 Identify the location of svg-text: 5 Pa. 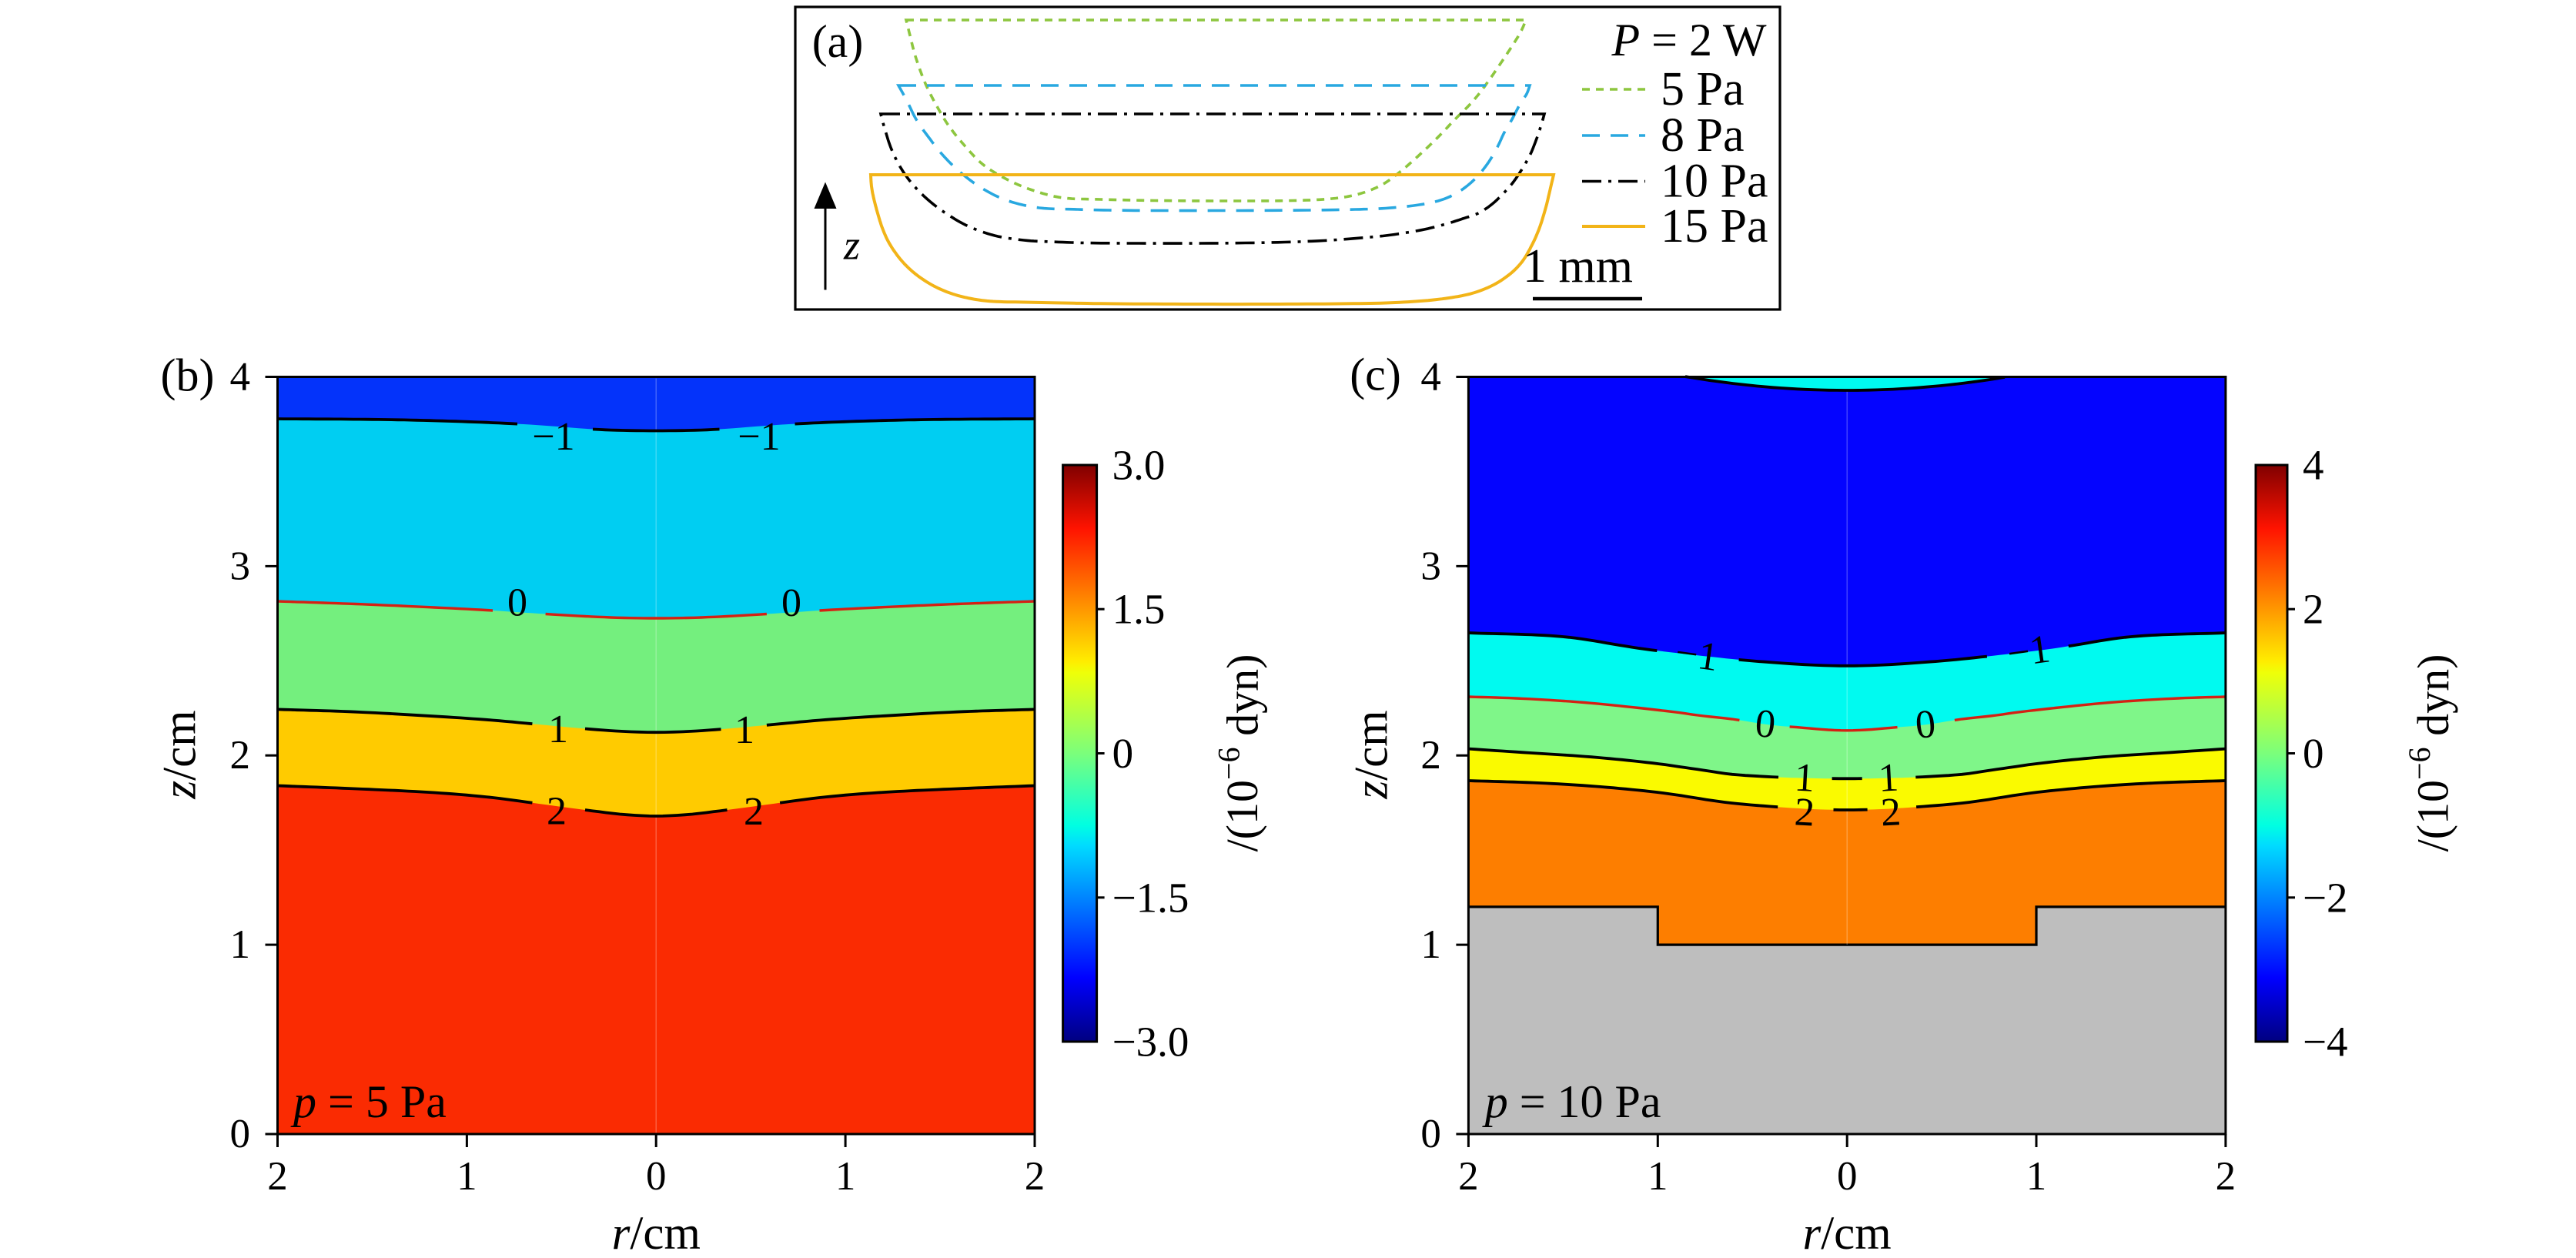
(1703, 89).